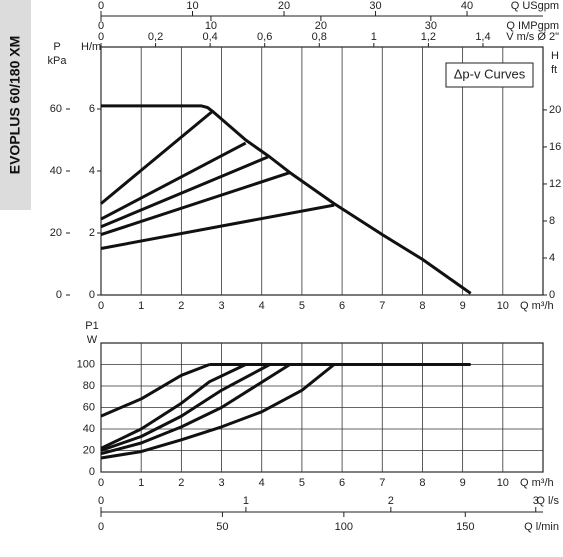 This screenshot has width=563, height=557. Describe the element at coordinates (555, 147) in the screenshot. I see `y2-tick-label: 16` at that location.